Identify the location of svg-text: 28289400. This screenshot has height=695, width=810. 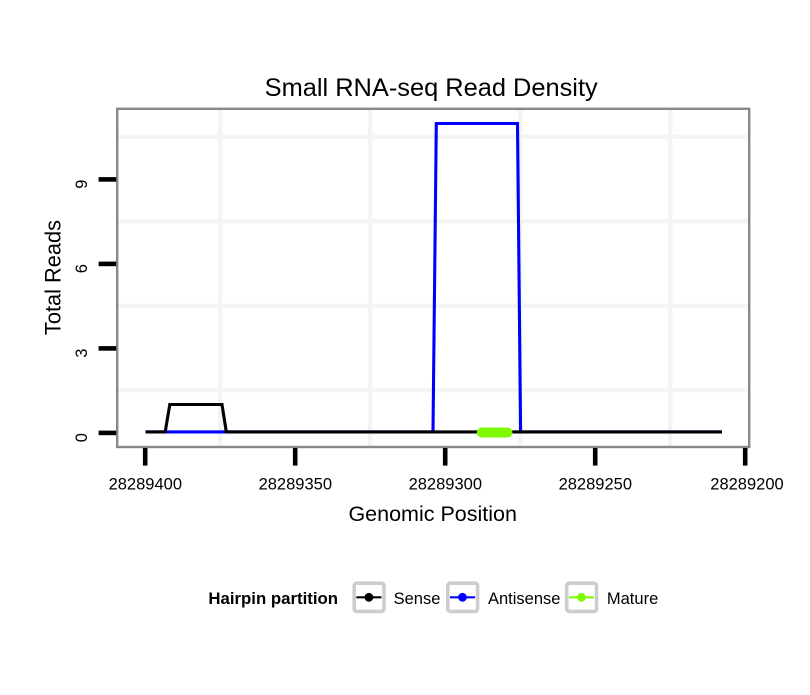
(145, 484).